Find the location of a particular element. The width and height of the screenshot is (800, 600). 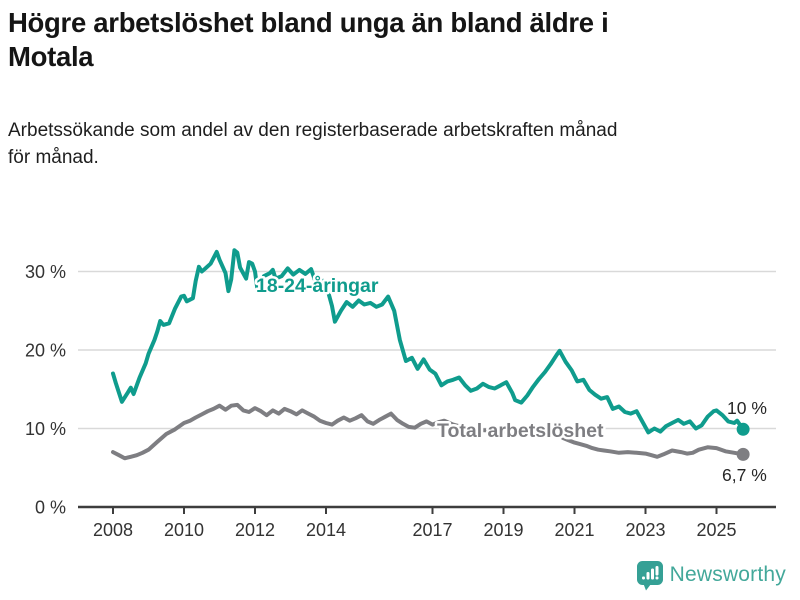

brand-footer: Newsworthy is located at coordinates (711, 574).